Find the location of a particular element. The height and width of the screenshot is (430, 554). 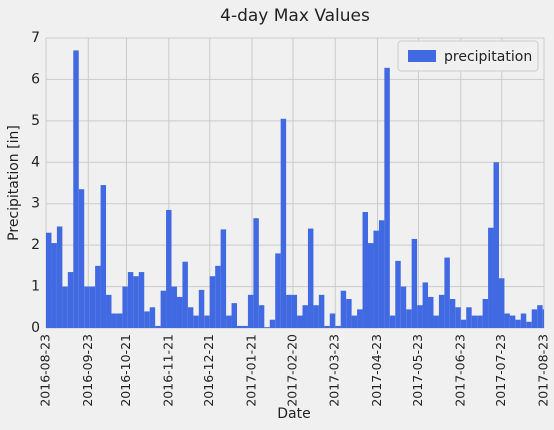

x-tick-label: 2017-02-20 is located at coordinates (291, 370).